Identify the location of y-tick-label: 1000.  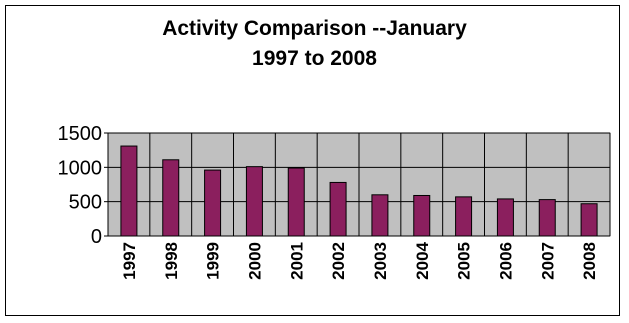
(80, 168).